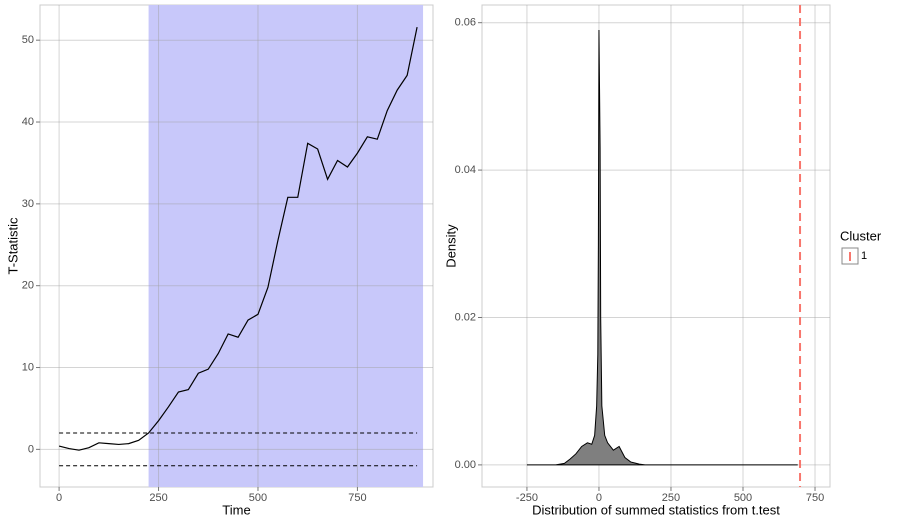  Describe the element at coordinates (28, 122) in the screenshot. I see `y-tick-label: 40` at that location.